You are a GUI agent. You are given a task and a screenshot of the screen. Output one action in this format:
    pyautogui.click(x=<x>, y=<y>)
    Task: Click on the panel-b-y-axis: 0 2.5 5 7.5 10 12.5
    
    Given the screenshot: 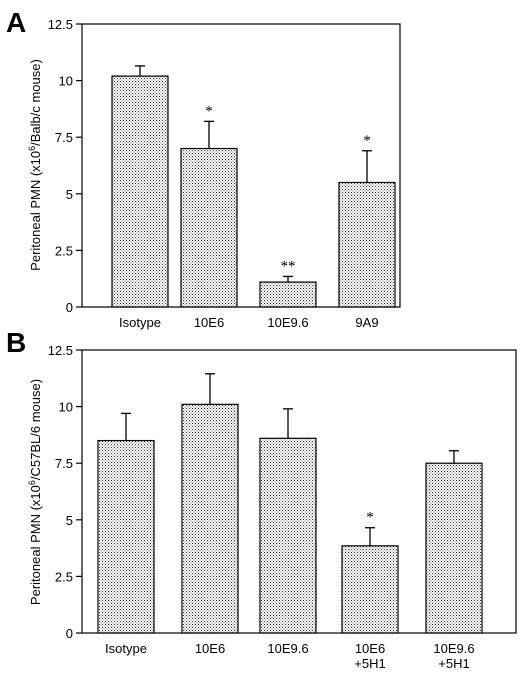 What is the action you would take?
    pyautogui.click(x=65, y=492)
    